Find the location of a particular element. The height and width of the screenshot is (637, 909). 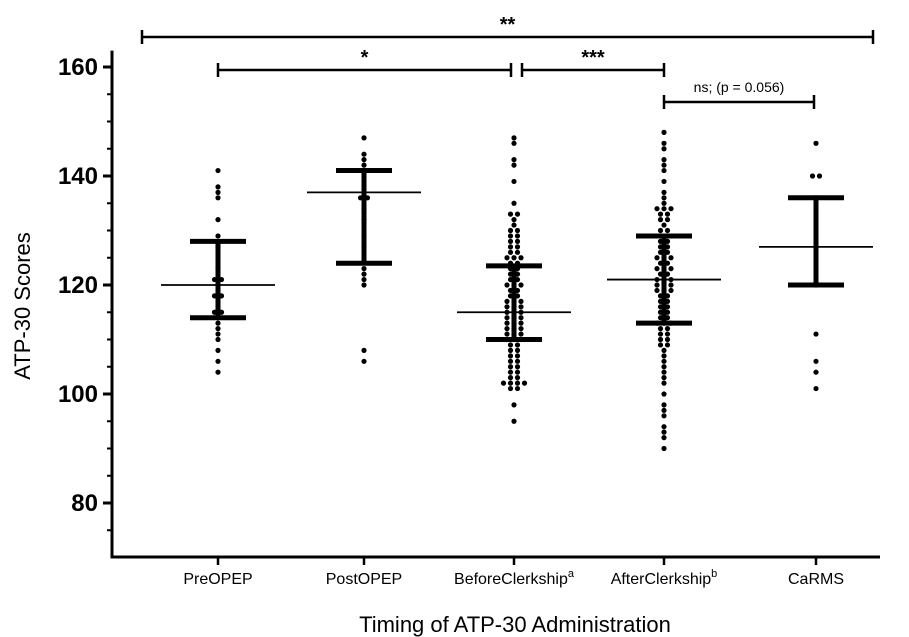

significance-label: ns; (p = 0.056) is located at coordinates (739, 87).